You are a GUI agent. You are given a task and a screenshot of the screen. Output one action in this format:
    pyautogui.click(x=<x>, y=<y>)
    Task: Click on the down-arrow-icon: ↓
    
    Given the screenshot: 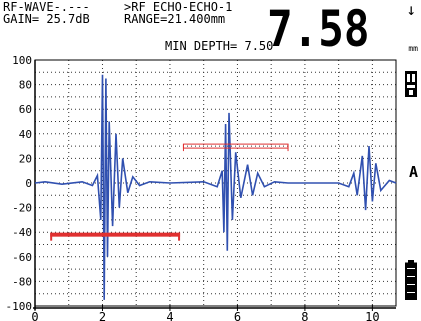 What is the action you would take?
    pyautogui.click(x=411, y=9)
    